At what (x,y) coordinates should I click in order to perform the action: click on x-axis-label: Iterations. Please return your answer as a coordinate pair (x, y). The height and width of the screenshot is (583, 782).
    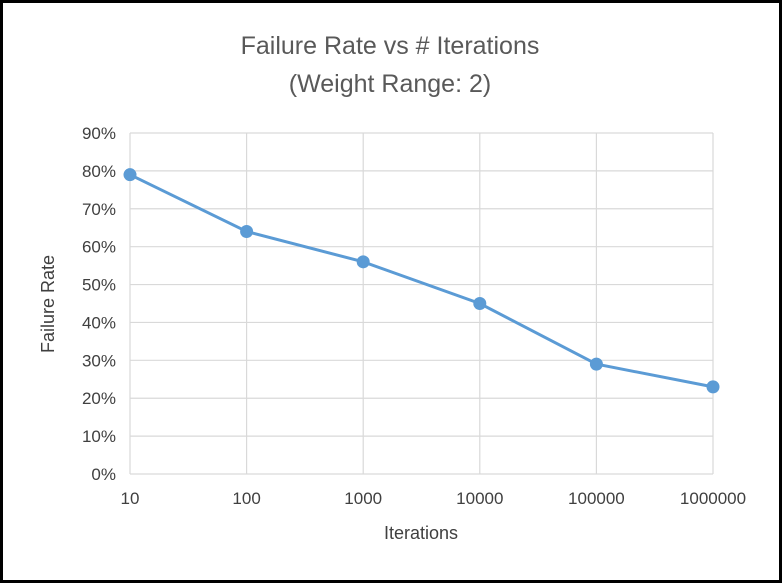
    Looking at the image, I should click on (421, 533).